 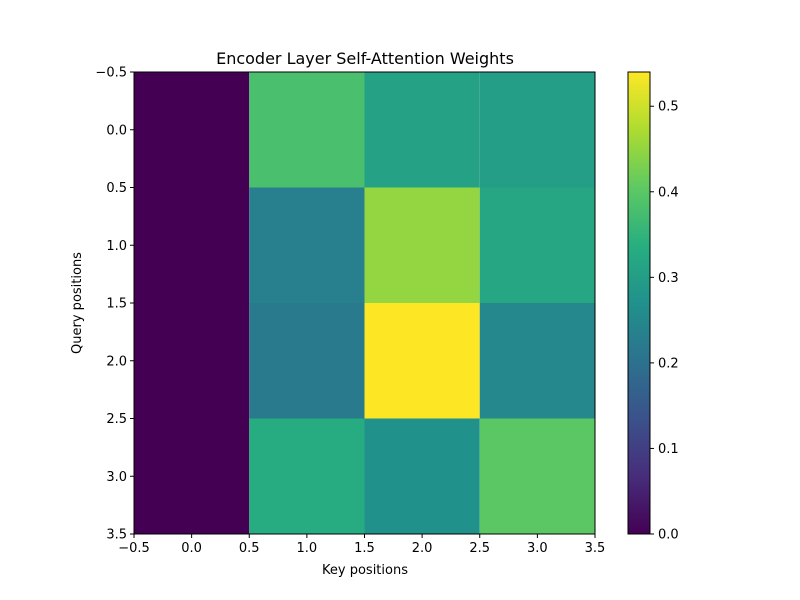 What do you see at coordinates (116, 130) in the screenshot?
I see `y-tick-label: 0.0` at bounding box center [116, 130].